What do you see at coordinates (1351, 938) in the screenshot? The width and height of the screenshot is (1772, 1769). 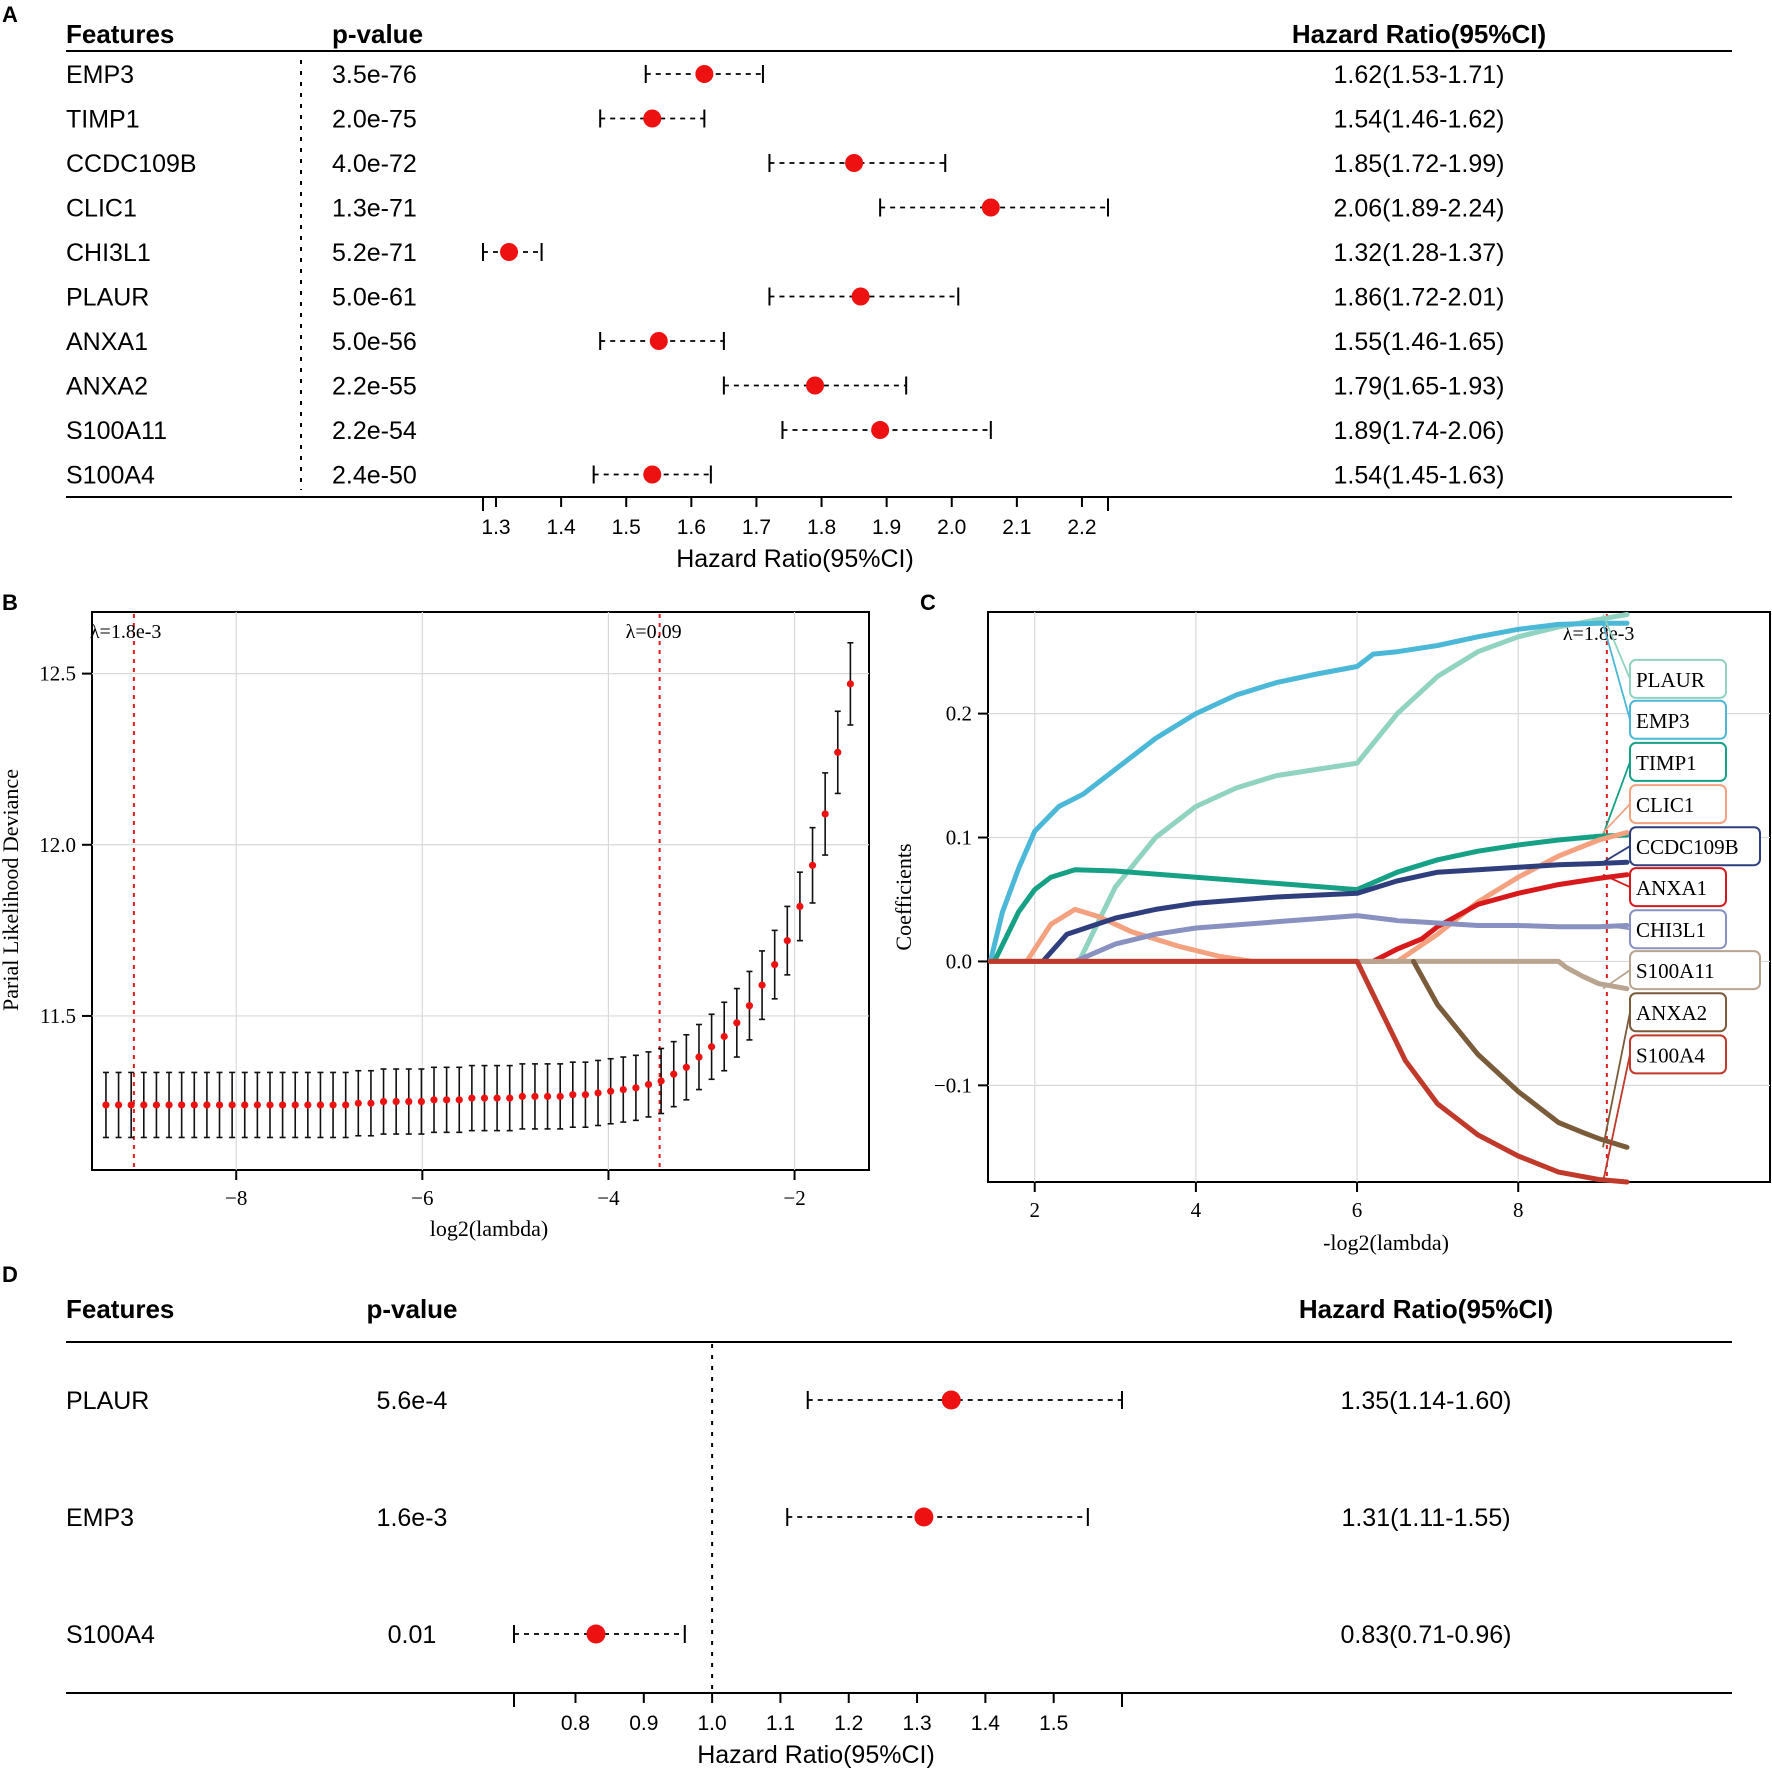 I see `coefficient-path-chi3l1` at bounding box center [1351, 938].